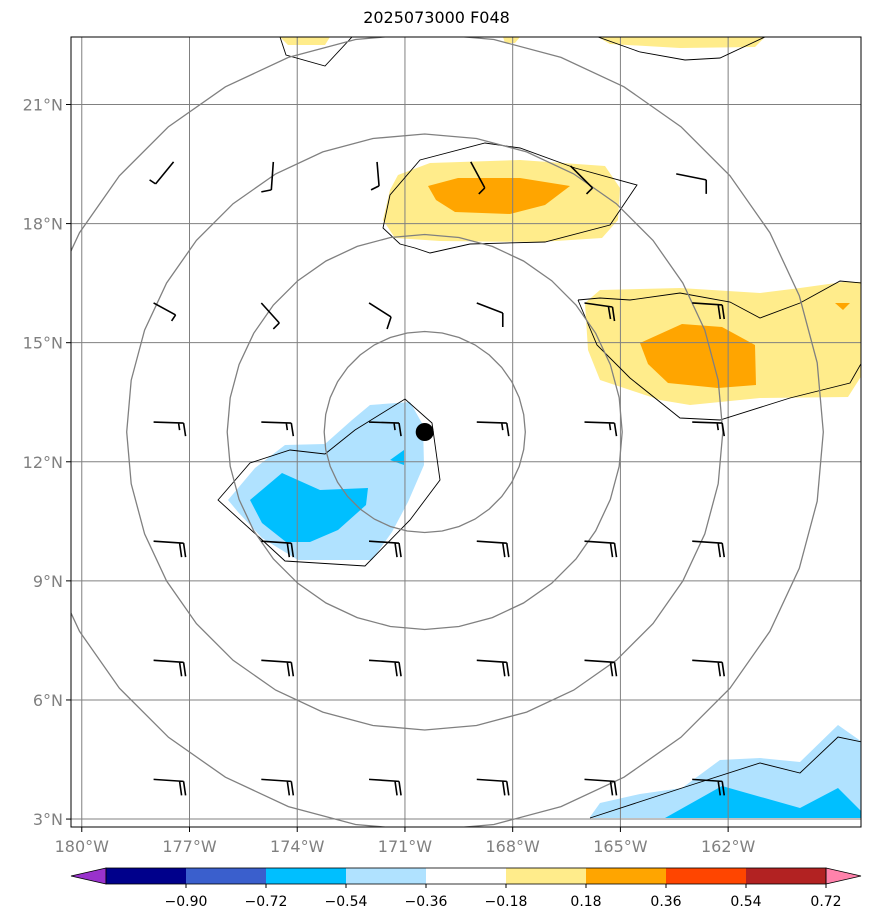 This screenshot has width=873, height=924. Describe the element at coordinates (436, 17) in the screenshot. I see `map-title: 2025073000 F048` at that location.